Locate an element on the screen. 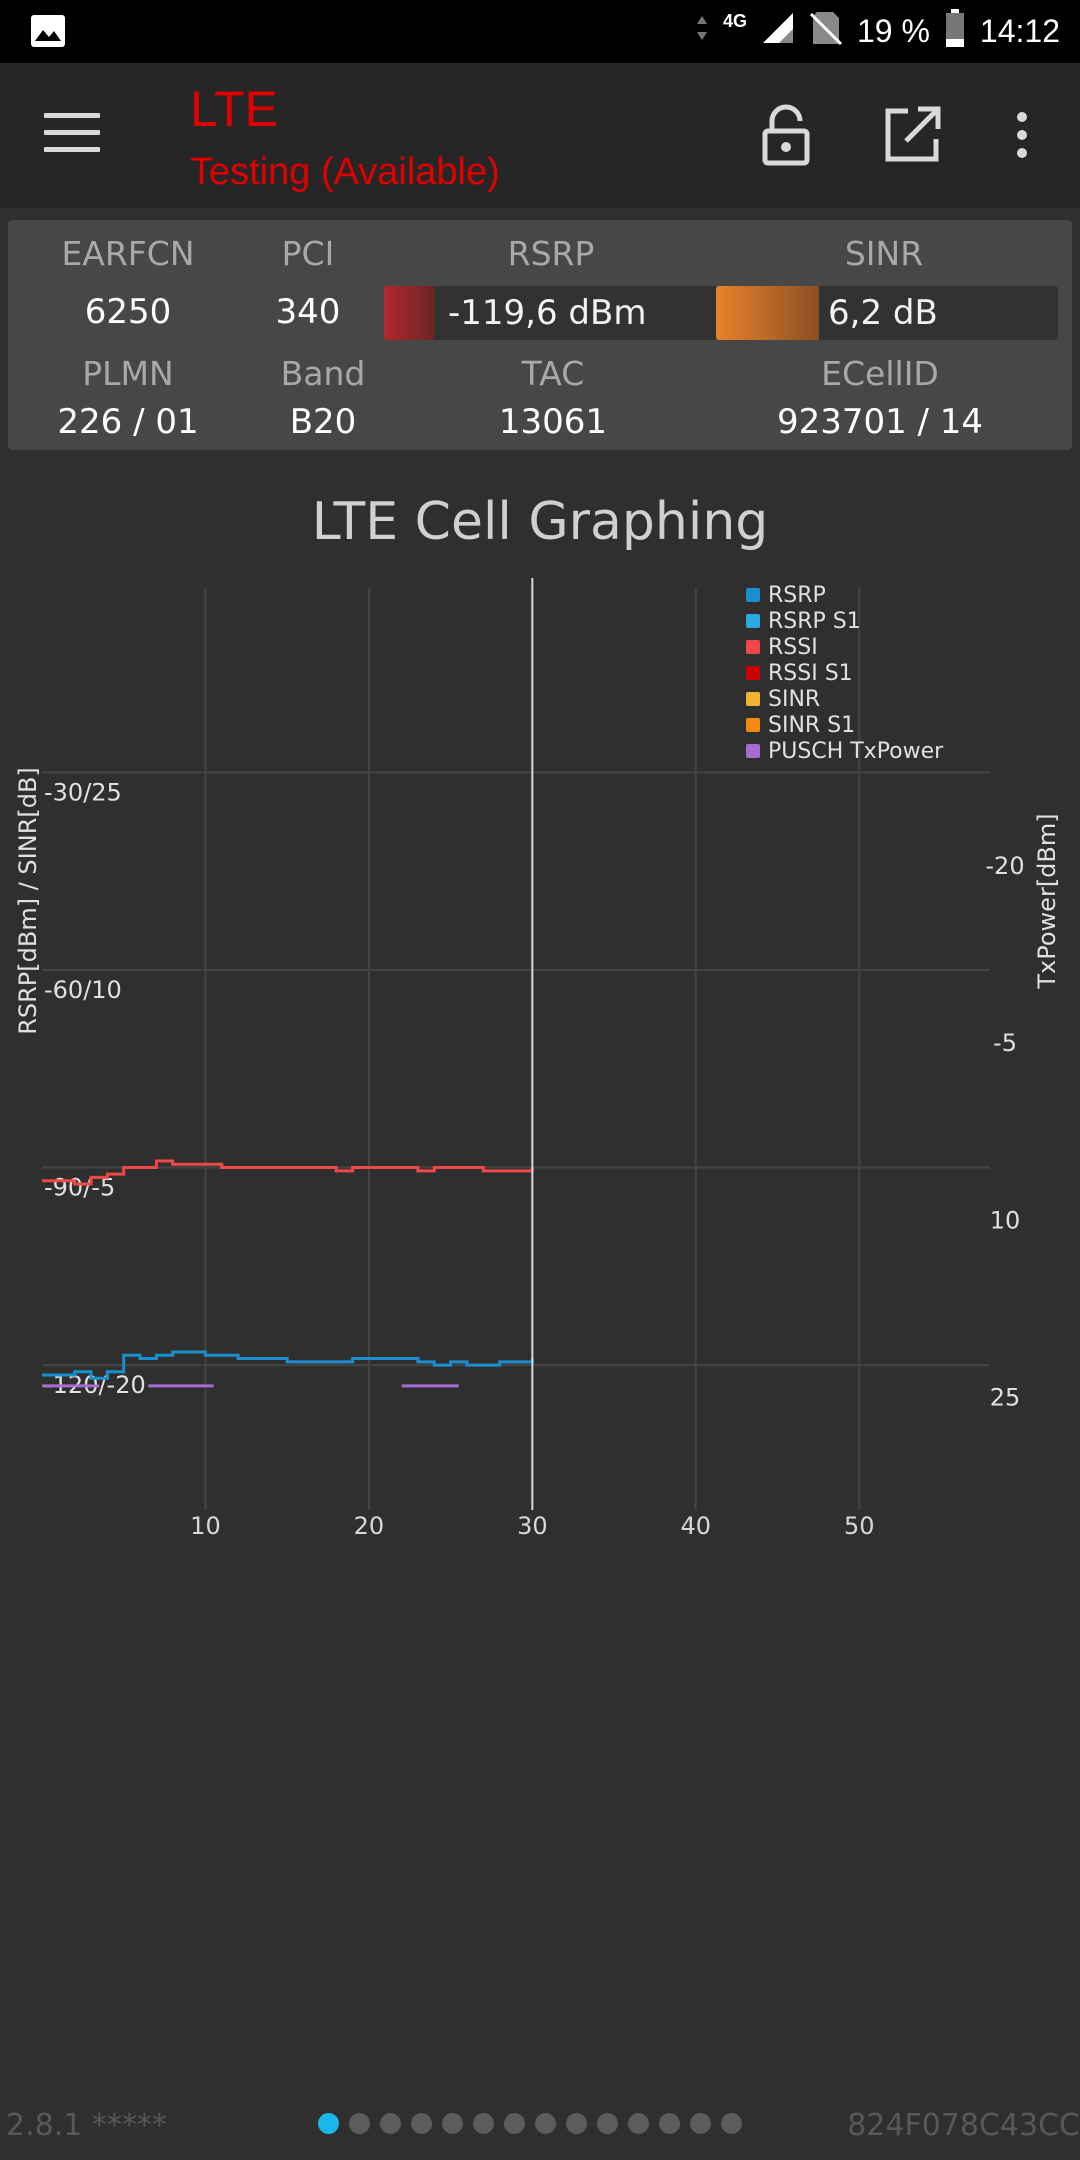 The image size is (1080, 2160). menu-icon is located at coordinates (72, 135).